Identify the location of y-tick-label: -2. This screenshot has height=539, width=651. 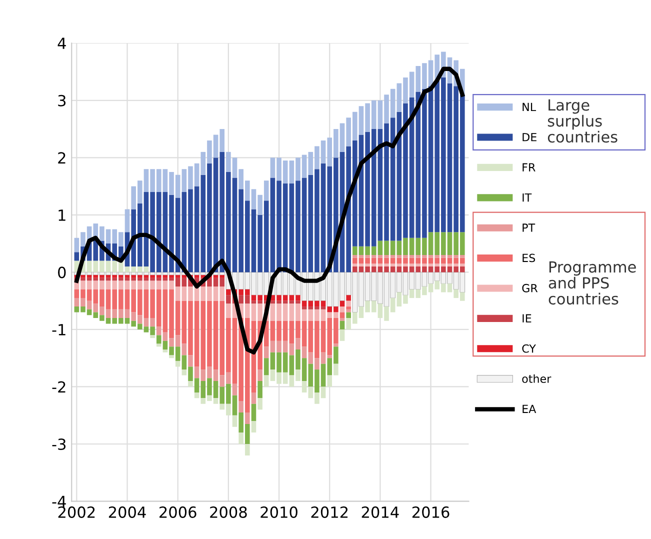
(59, 387).